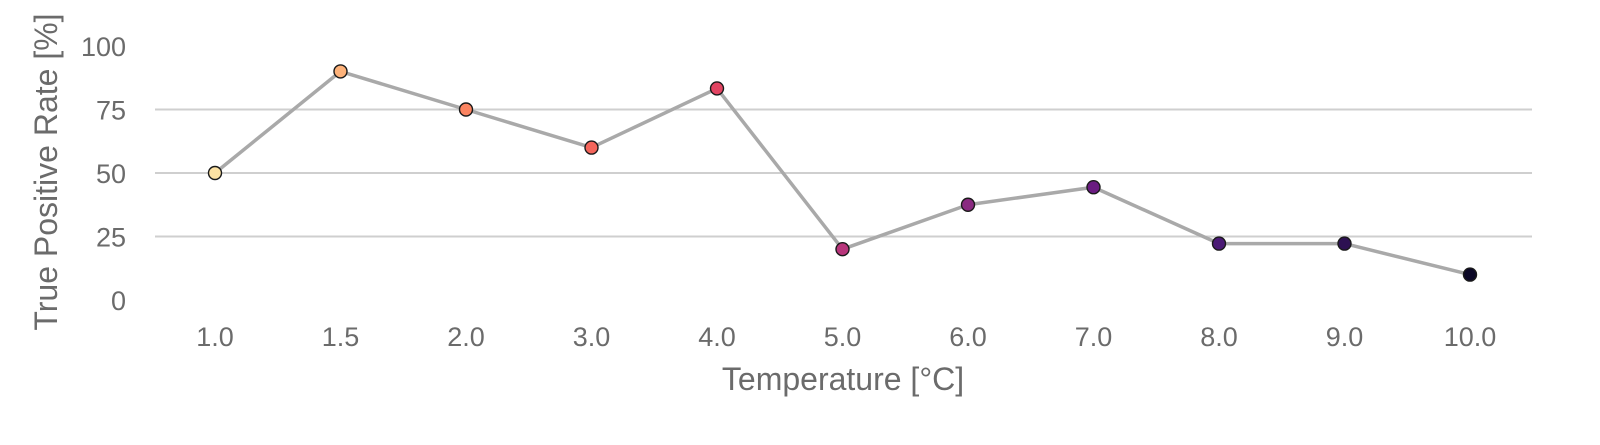  What do you see at coordinates (466, 337) in the screenshot?
I see `x-tick-label: 2.0` at bounding box center [466, 337].